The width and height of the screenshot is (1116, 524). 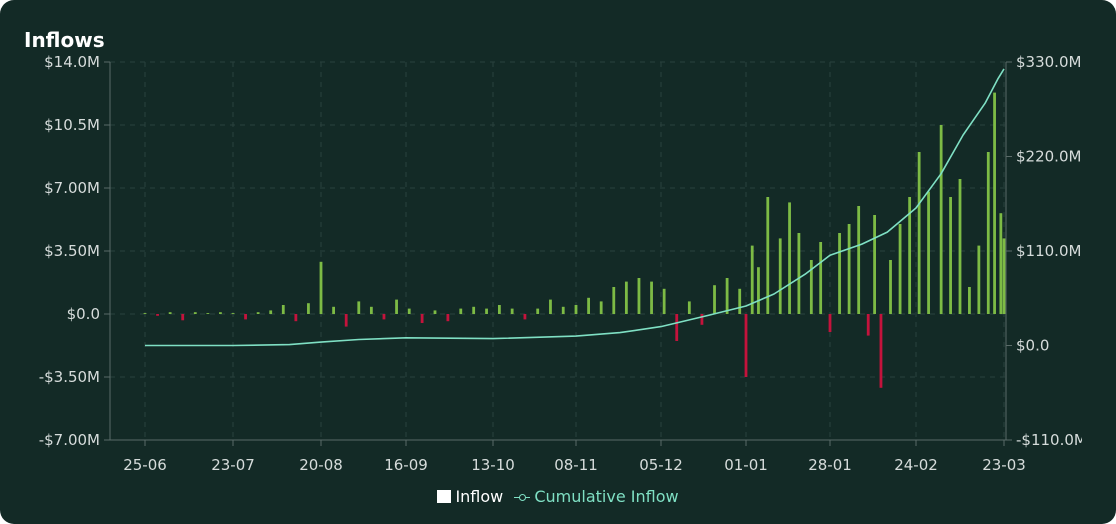 What do you see at coordinates (1048, 157) in the screenshot?
I see `right-y-tick-label-1: $220.0M` at bounding box center [1048, 157].